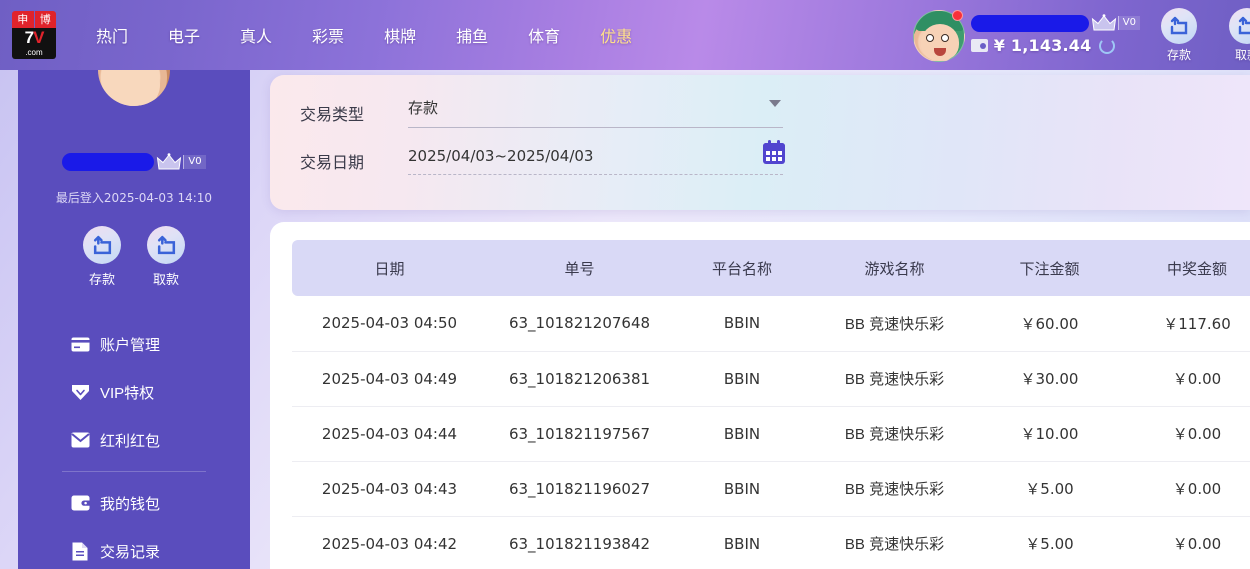  I want to click on nav-item-fishing: 捕鱼, so click(472, 37).